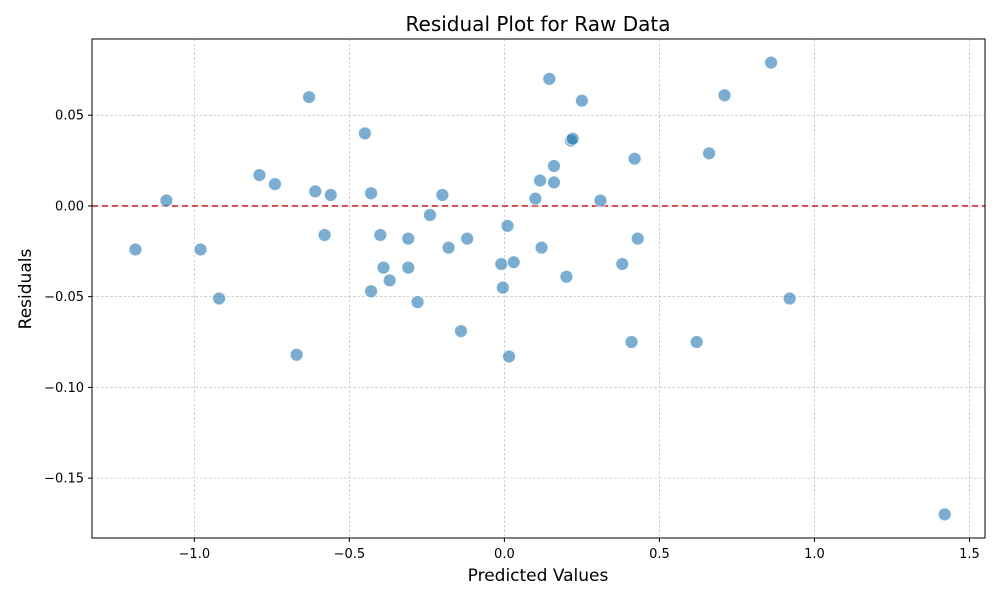  What do you see at coordinates (538, 576) in the screenshot?
I see `x-axis-label: Predicted Values` at bounding box center [538, 576].